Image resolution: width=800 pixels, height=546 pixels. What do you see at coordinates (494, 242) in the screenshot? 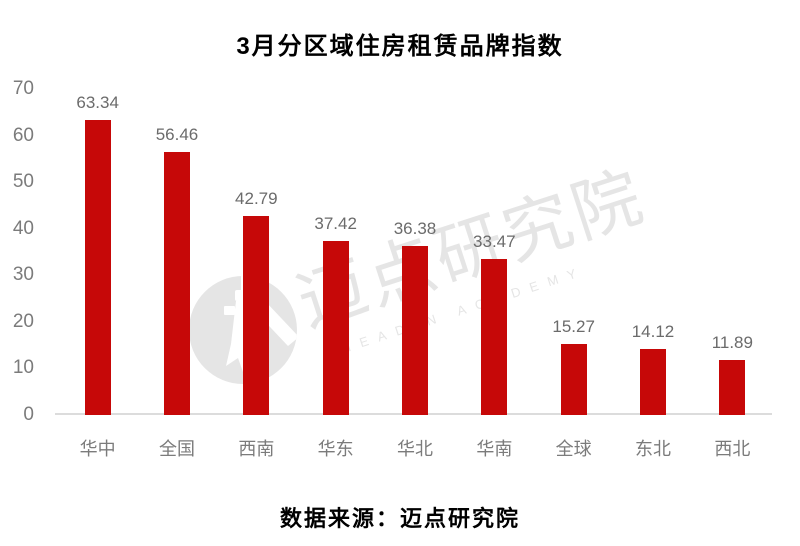
I see `value-label: 33.47` at bounding box center [494, 242].